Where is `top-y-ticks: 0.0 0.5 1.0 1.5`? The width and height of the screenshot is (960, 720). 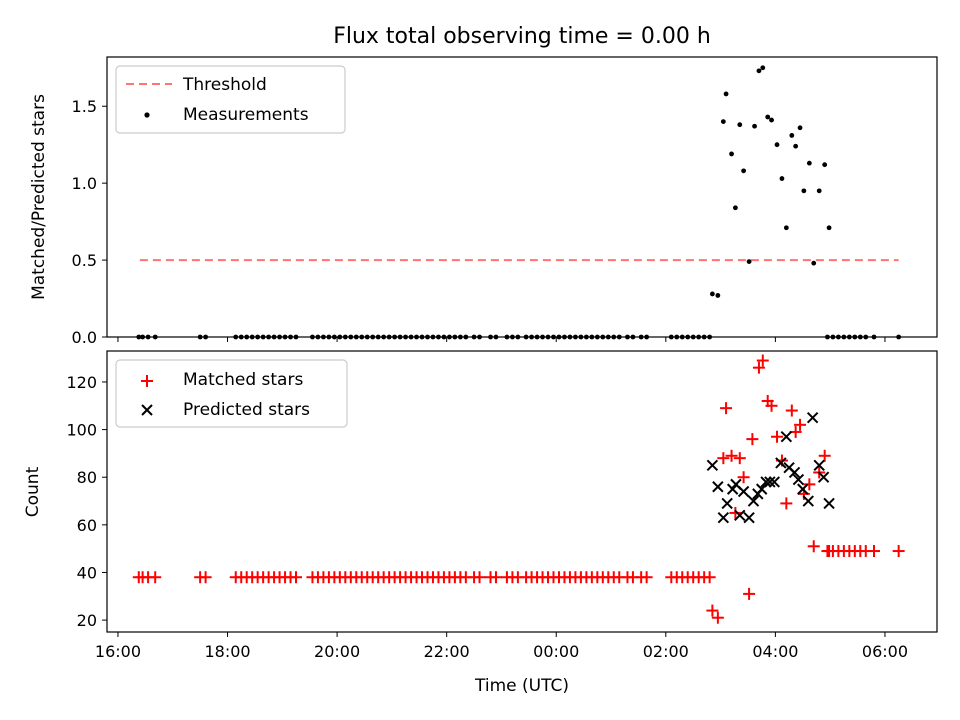 top-y-ticks: 0.0 0.5 1.0 1.5 is located at coordinates (89, 222).